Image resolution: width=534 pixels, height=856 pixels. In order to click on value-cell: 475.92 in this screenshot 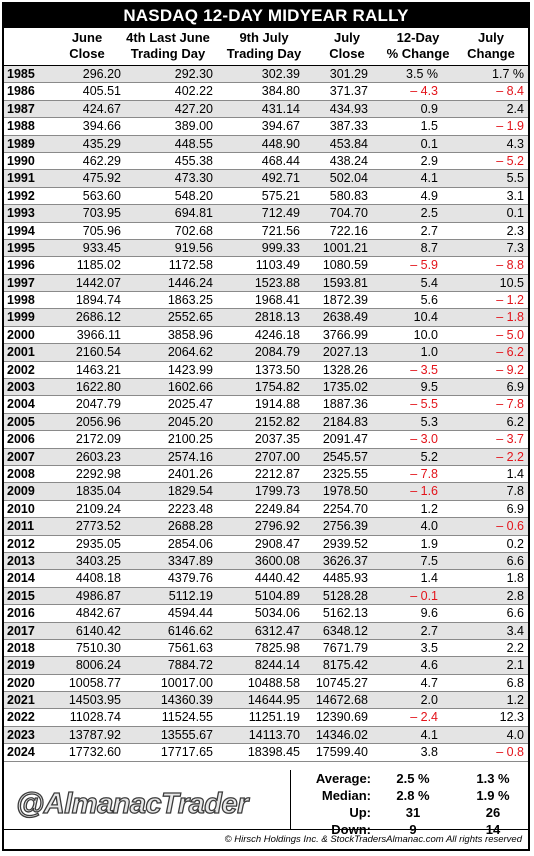, I will do `click(101, 178)`.